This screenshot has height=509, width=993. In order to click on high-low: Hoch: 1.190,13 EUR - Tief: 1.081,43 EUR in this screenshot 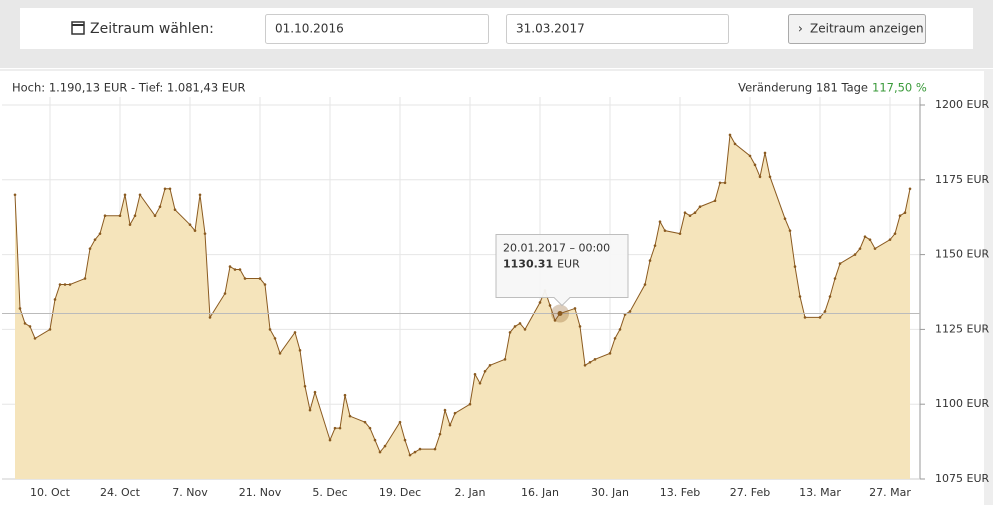, I will do `click(128, 88)`.